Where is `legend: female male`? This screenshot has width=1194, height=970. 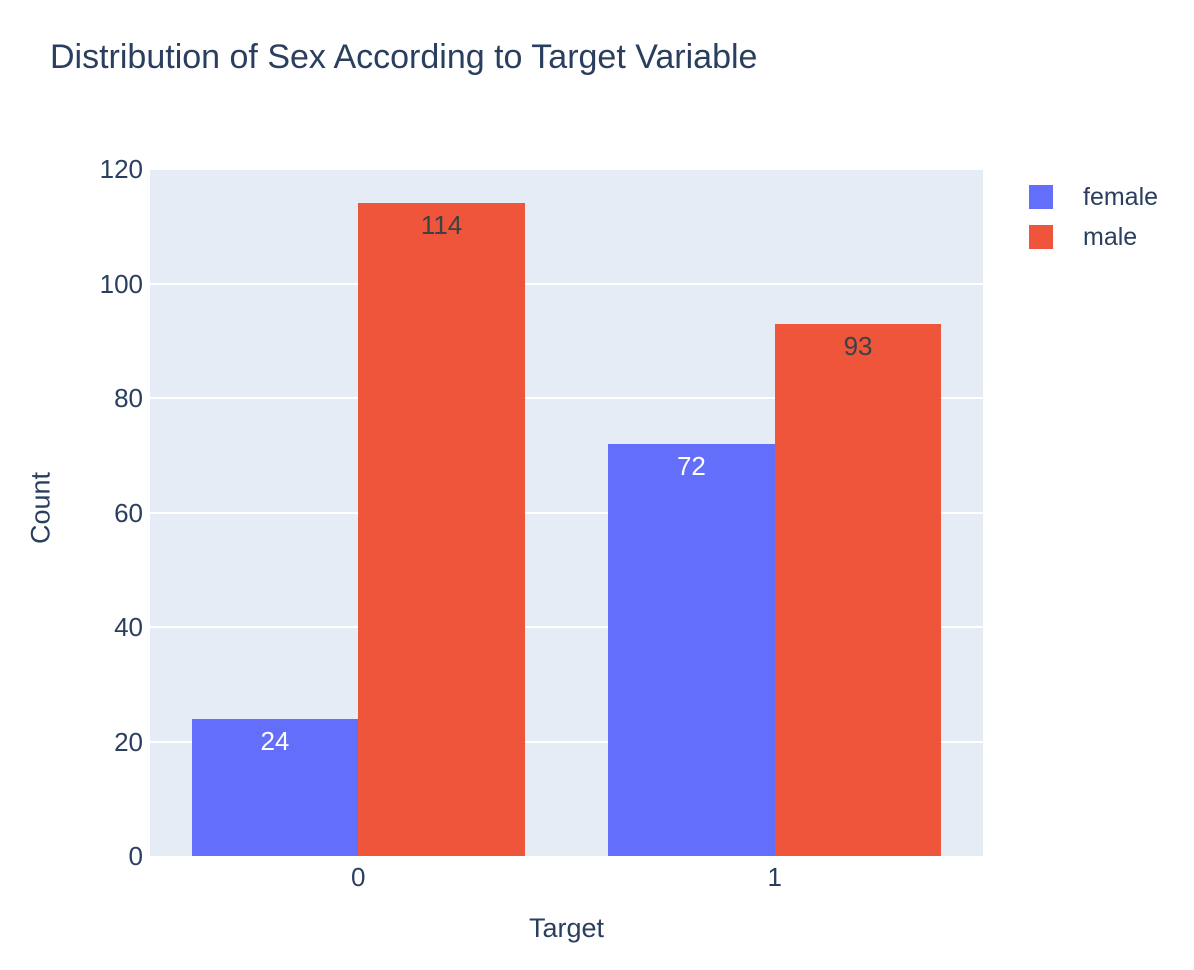 legend: female male is located at coordinates (1093, 224).